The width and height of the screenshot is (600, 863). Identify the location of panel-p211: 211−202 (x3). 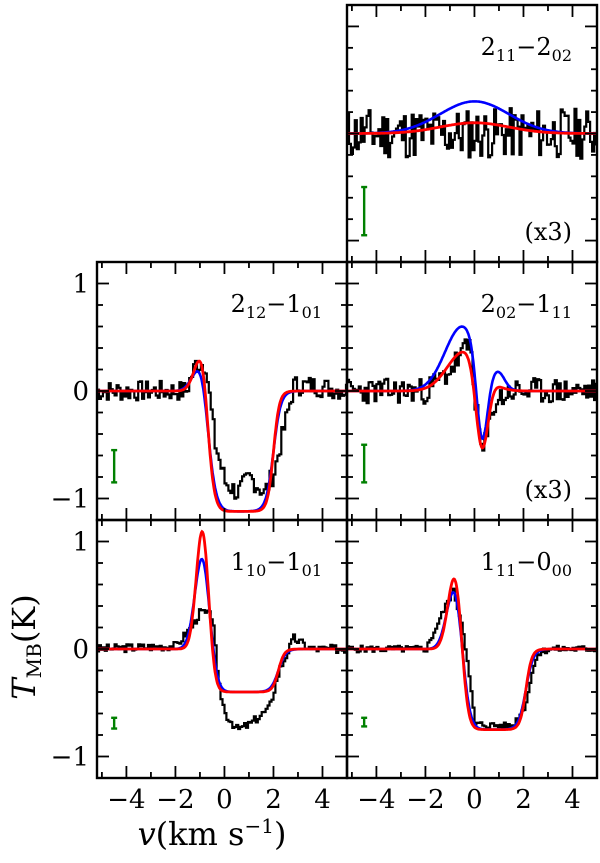
(472, 133).